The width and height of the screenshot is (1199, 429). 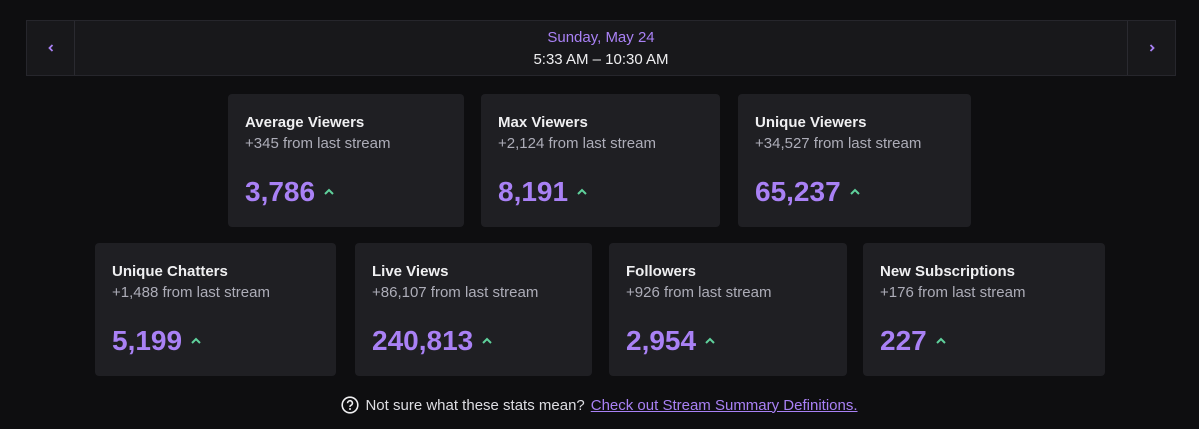 I want to click on card-title: New Subscriptions, so click(x=948, y=271).